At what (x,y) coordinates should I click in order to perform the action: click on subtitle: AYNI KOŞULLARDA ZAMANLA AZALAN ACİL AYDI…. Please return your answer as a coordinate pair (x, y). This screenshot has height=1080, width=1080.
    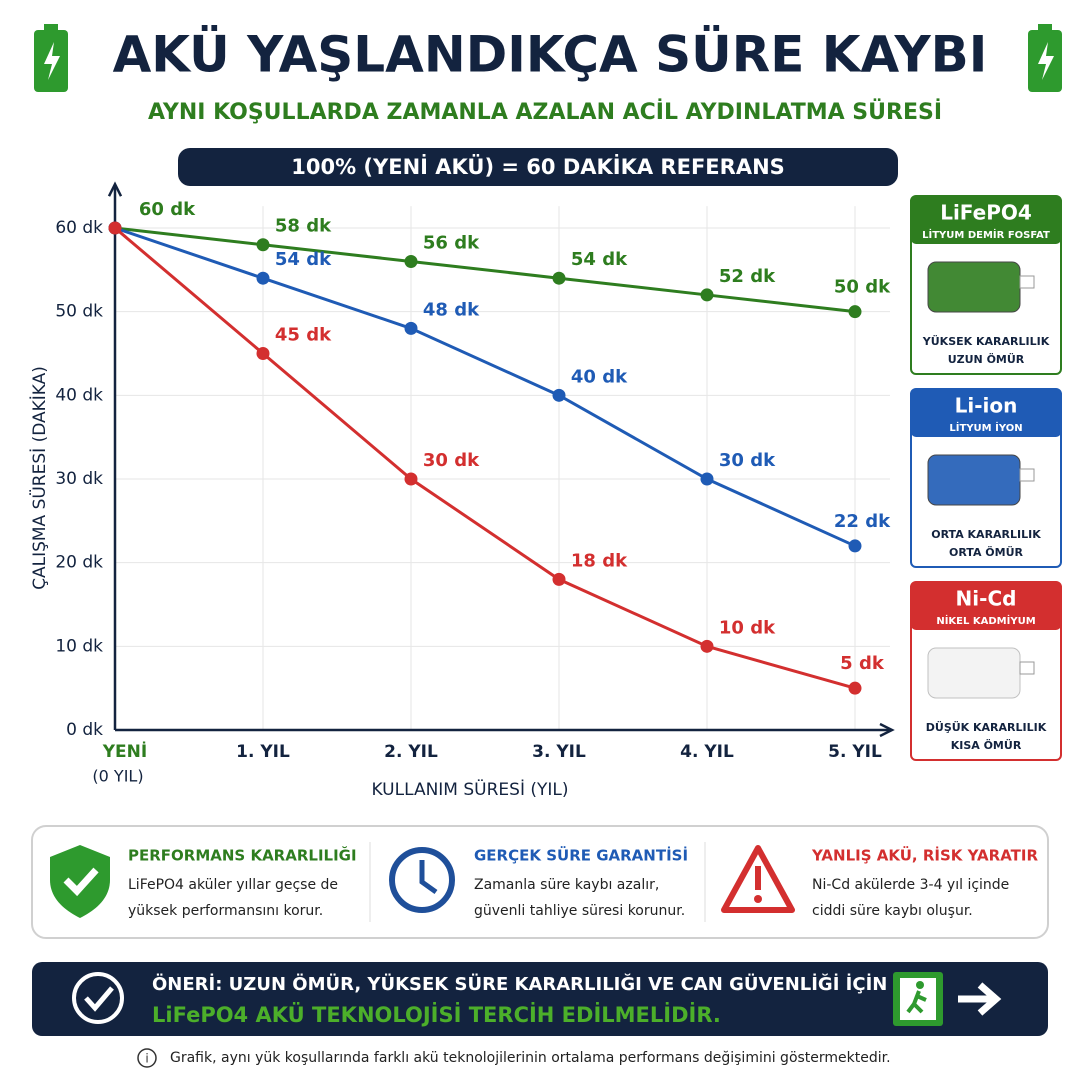
    Looking at the image, I should click on (545, 112).